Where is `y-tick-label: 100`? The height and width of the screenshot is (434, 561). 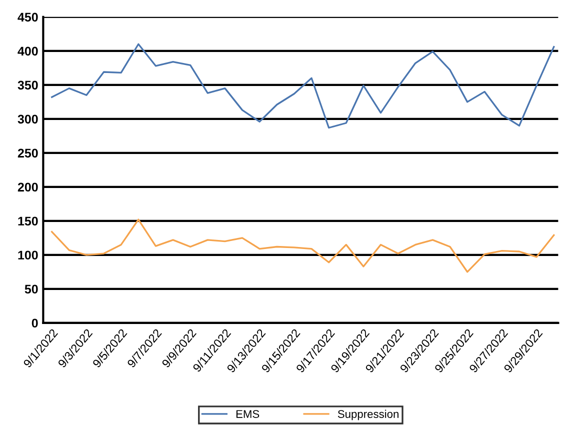 y-tick-label: 100 is located at coordinates (28, 255).